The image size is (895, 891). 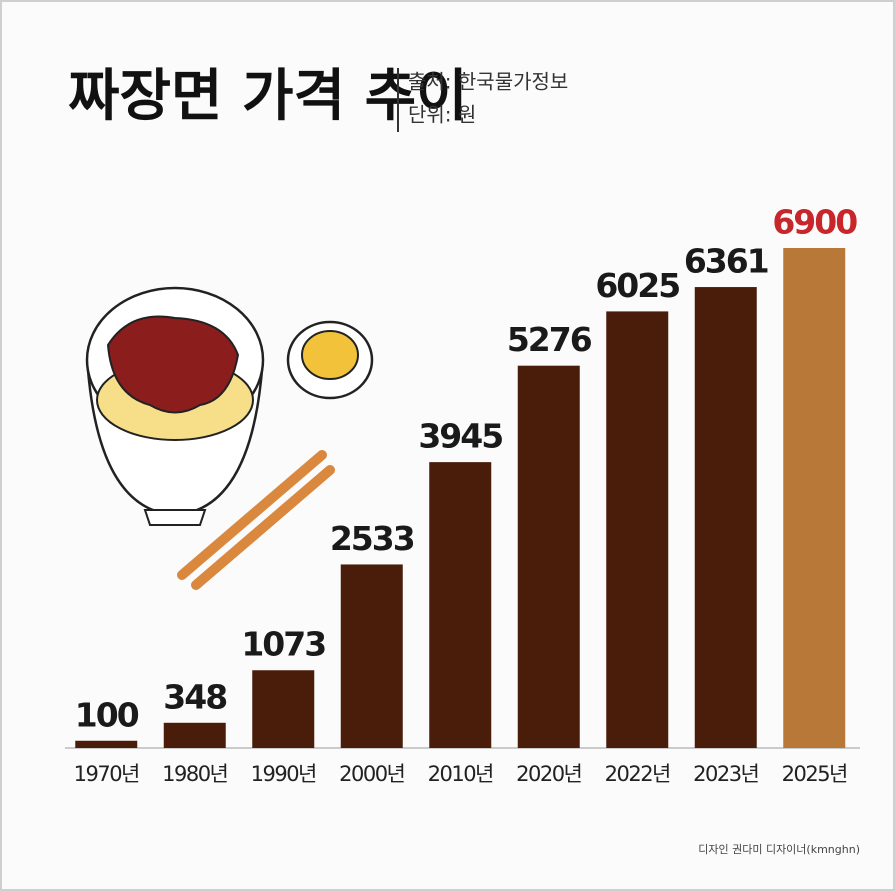 I want to click on x-tick-label: 1970년, so click(x=106, y=774).